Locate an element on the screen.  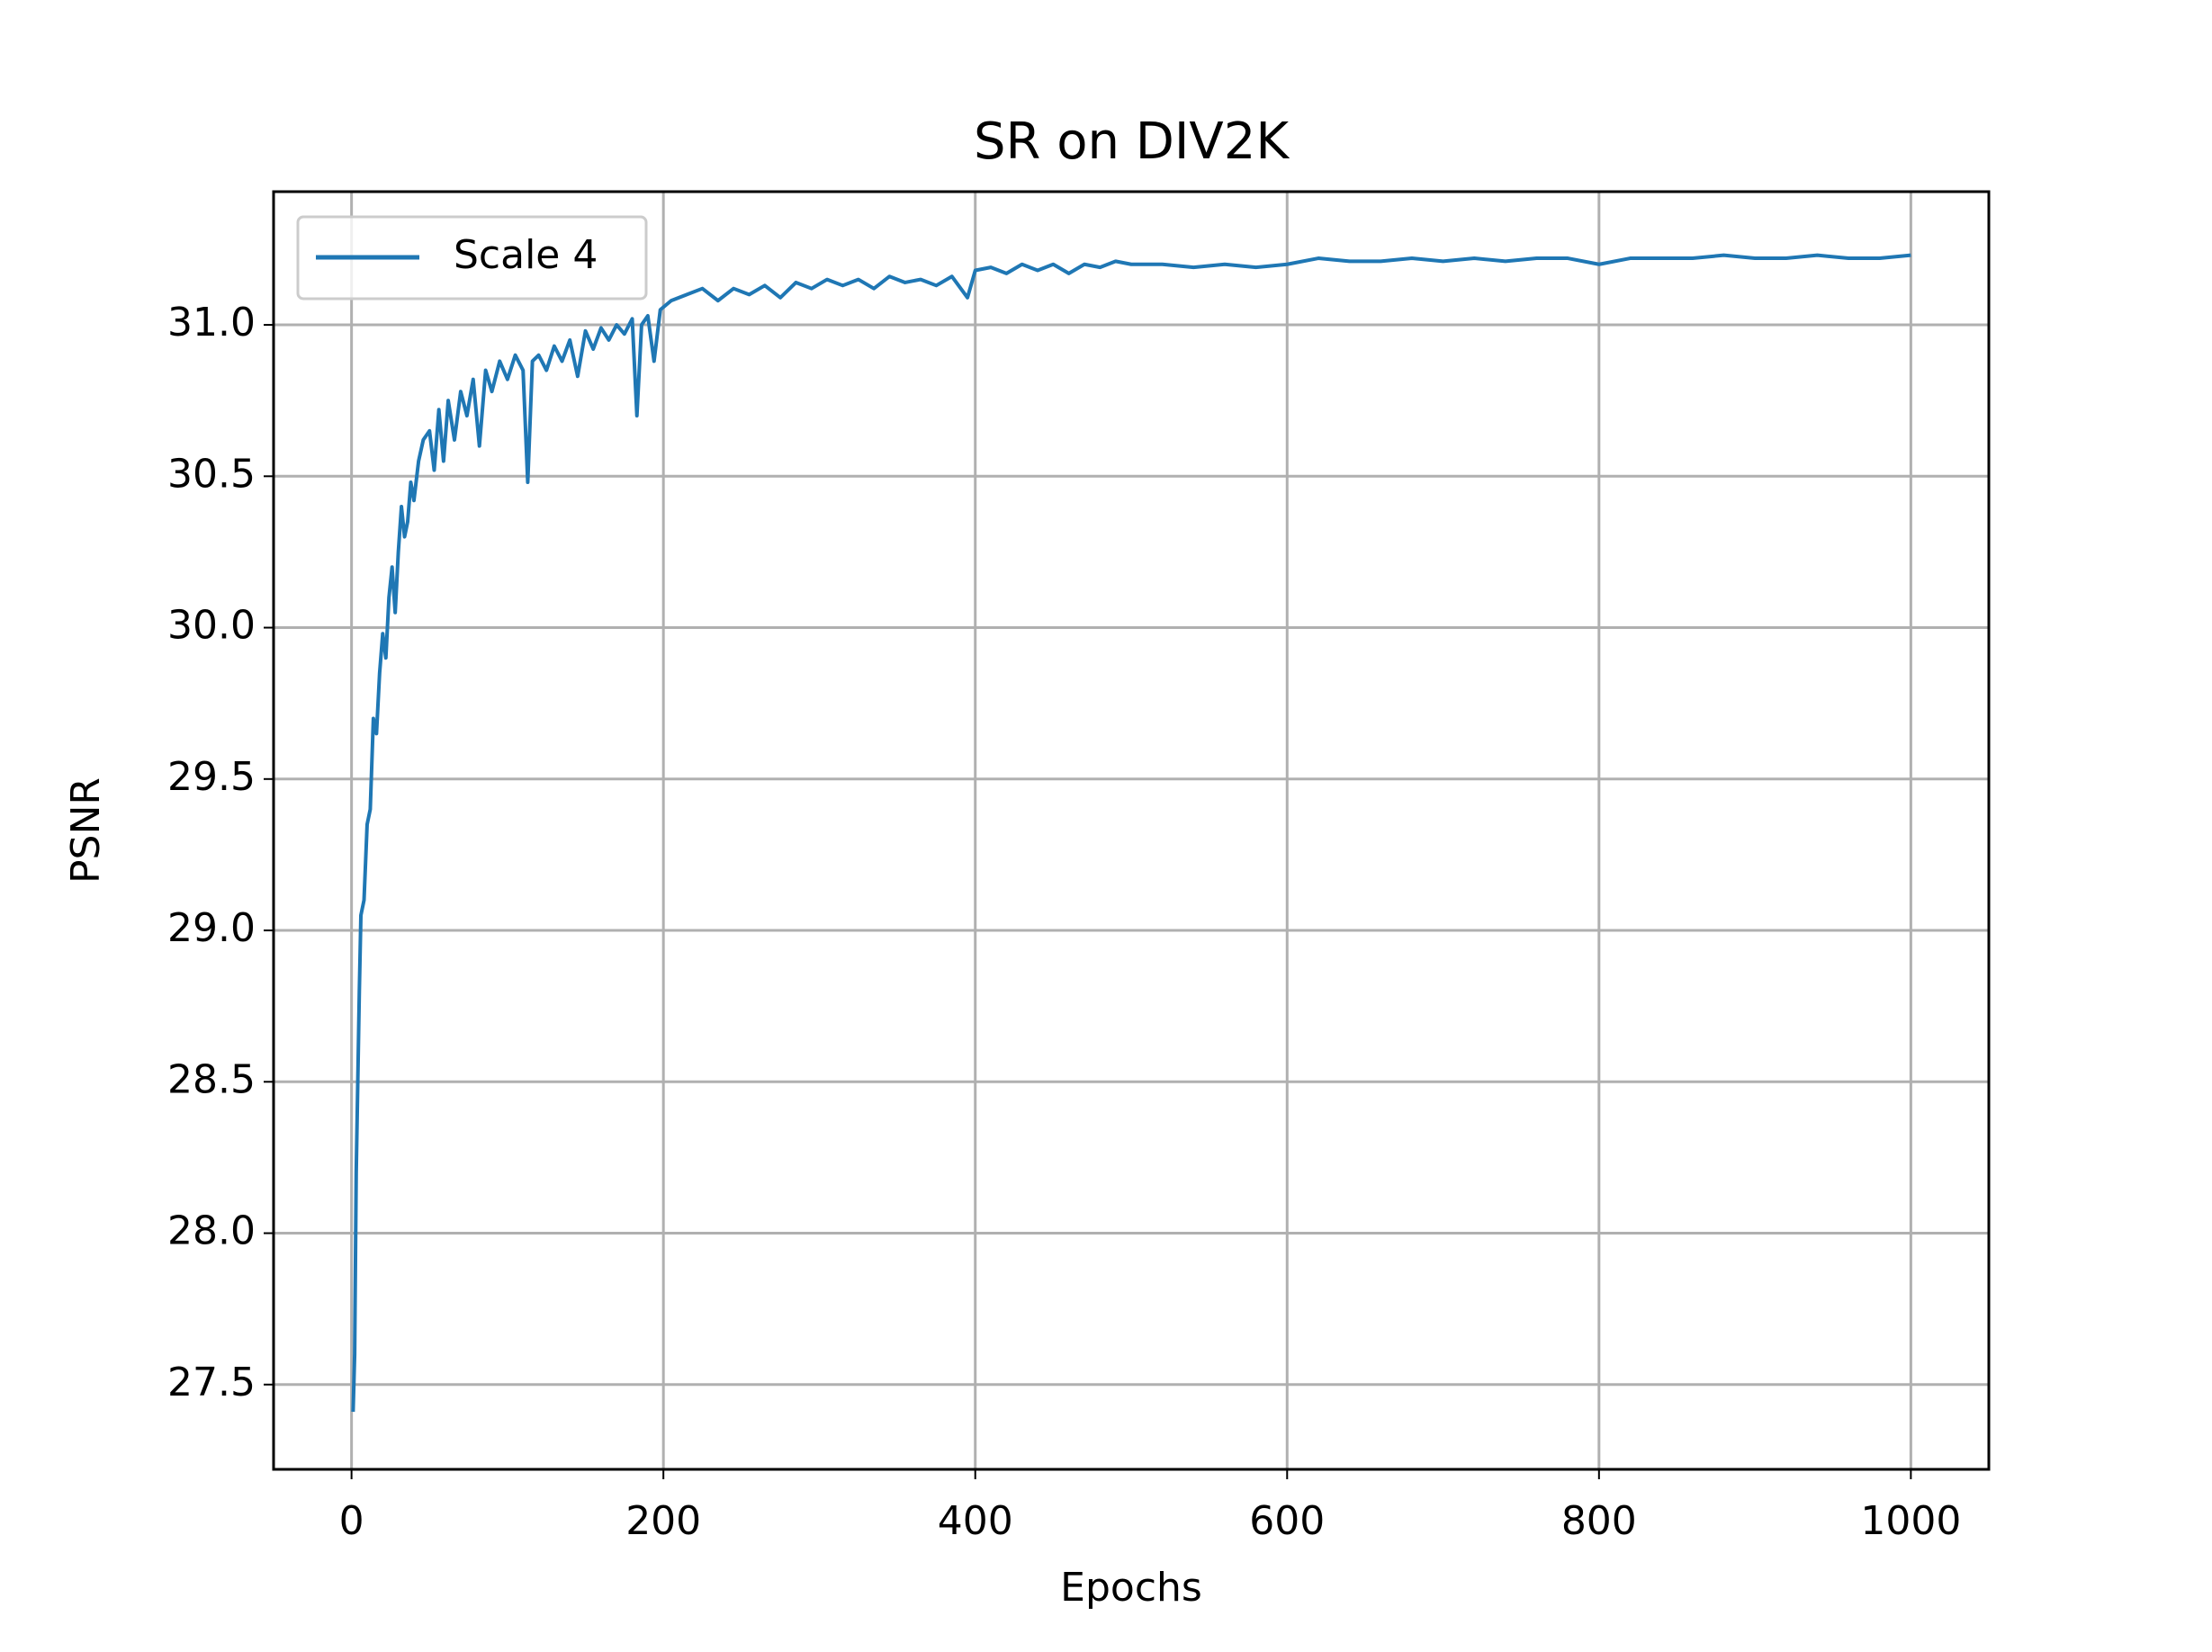
x-axis-label: Epochs is located at coordinates (1131, 1588).